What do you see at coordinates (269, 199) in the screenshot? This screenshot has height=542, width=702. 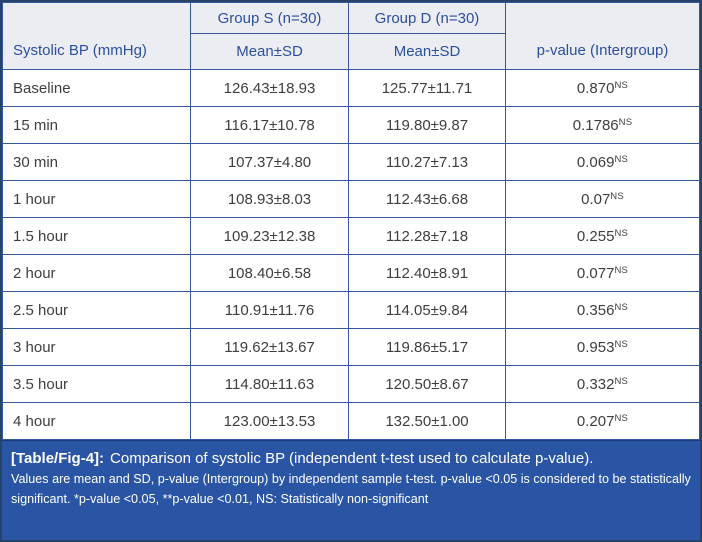 I see `group-s-value: 108.93±8.03` at bounding box center [269, 199].